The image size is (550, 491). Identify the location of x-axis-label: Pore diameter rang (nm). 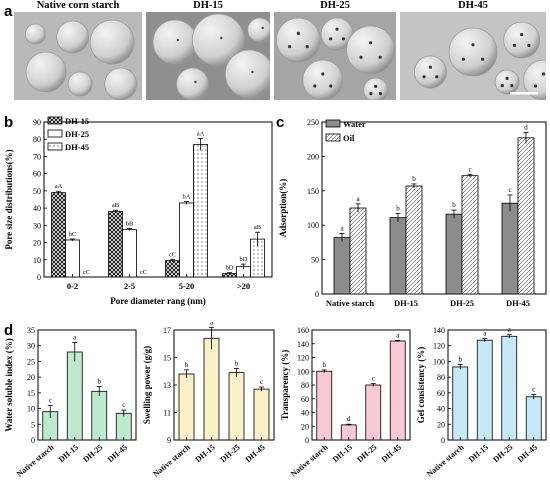
(157, 301).